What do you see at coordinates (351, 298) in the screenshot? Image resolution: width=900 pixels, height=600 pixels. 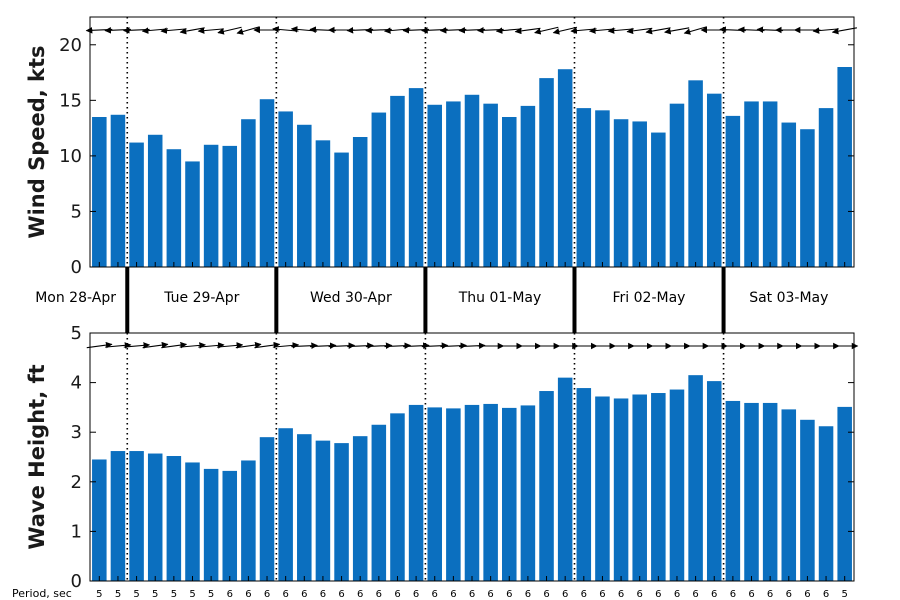 I see `day-label: Wed 30-Apr` at bounding box center [351, 298].